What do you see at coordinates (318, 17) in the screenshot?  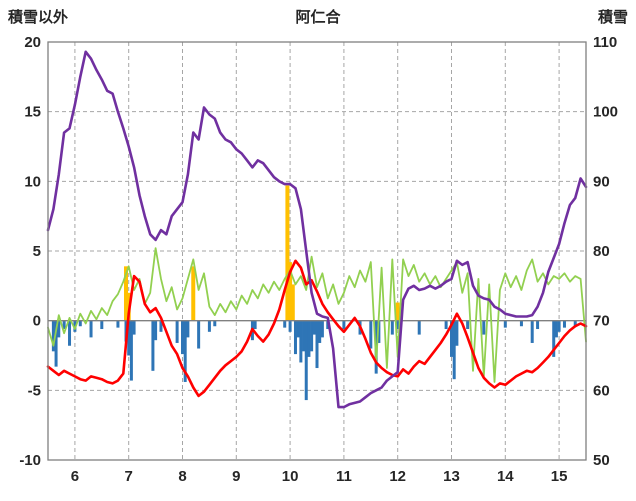 I see `chart-title: 阿仁合` at bounding box center [318, 17].